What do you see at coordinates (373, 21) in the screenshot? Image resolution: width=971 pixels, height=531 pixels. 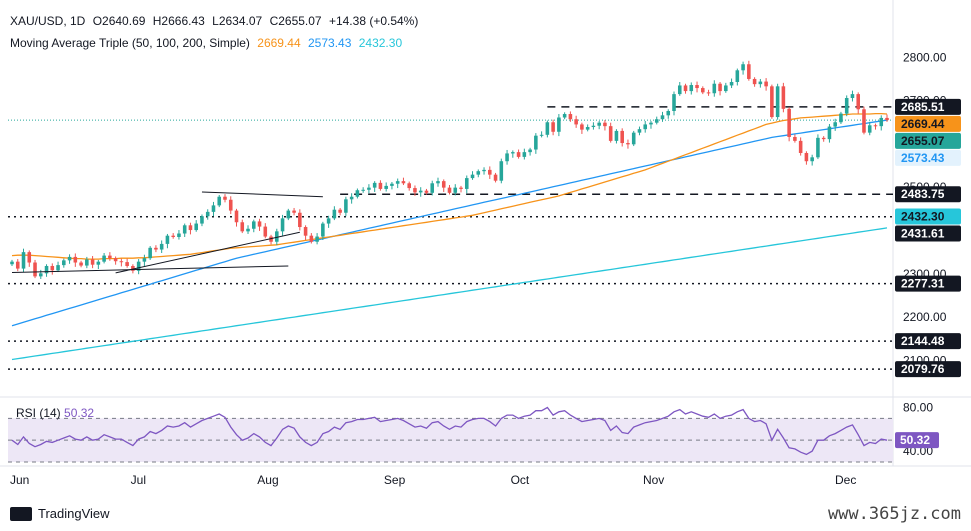 I see `change-value: +14.38 (+0.54%)` at bounding box center [373, 21].